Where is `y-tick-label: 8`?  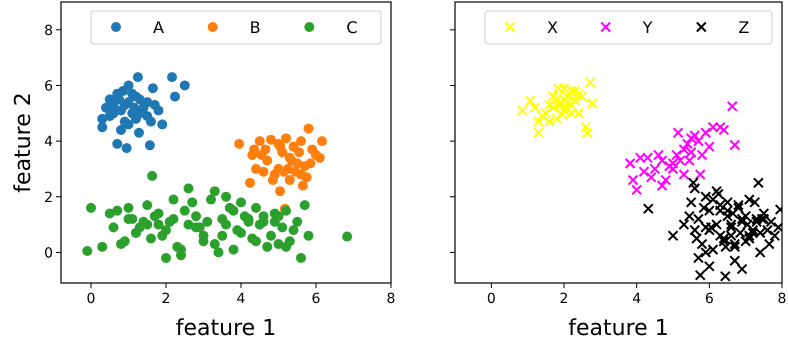 y-tick-label: 8 is located at coordinates (48, 30).